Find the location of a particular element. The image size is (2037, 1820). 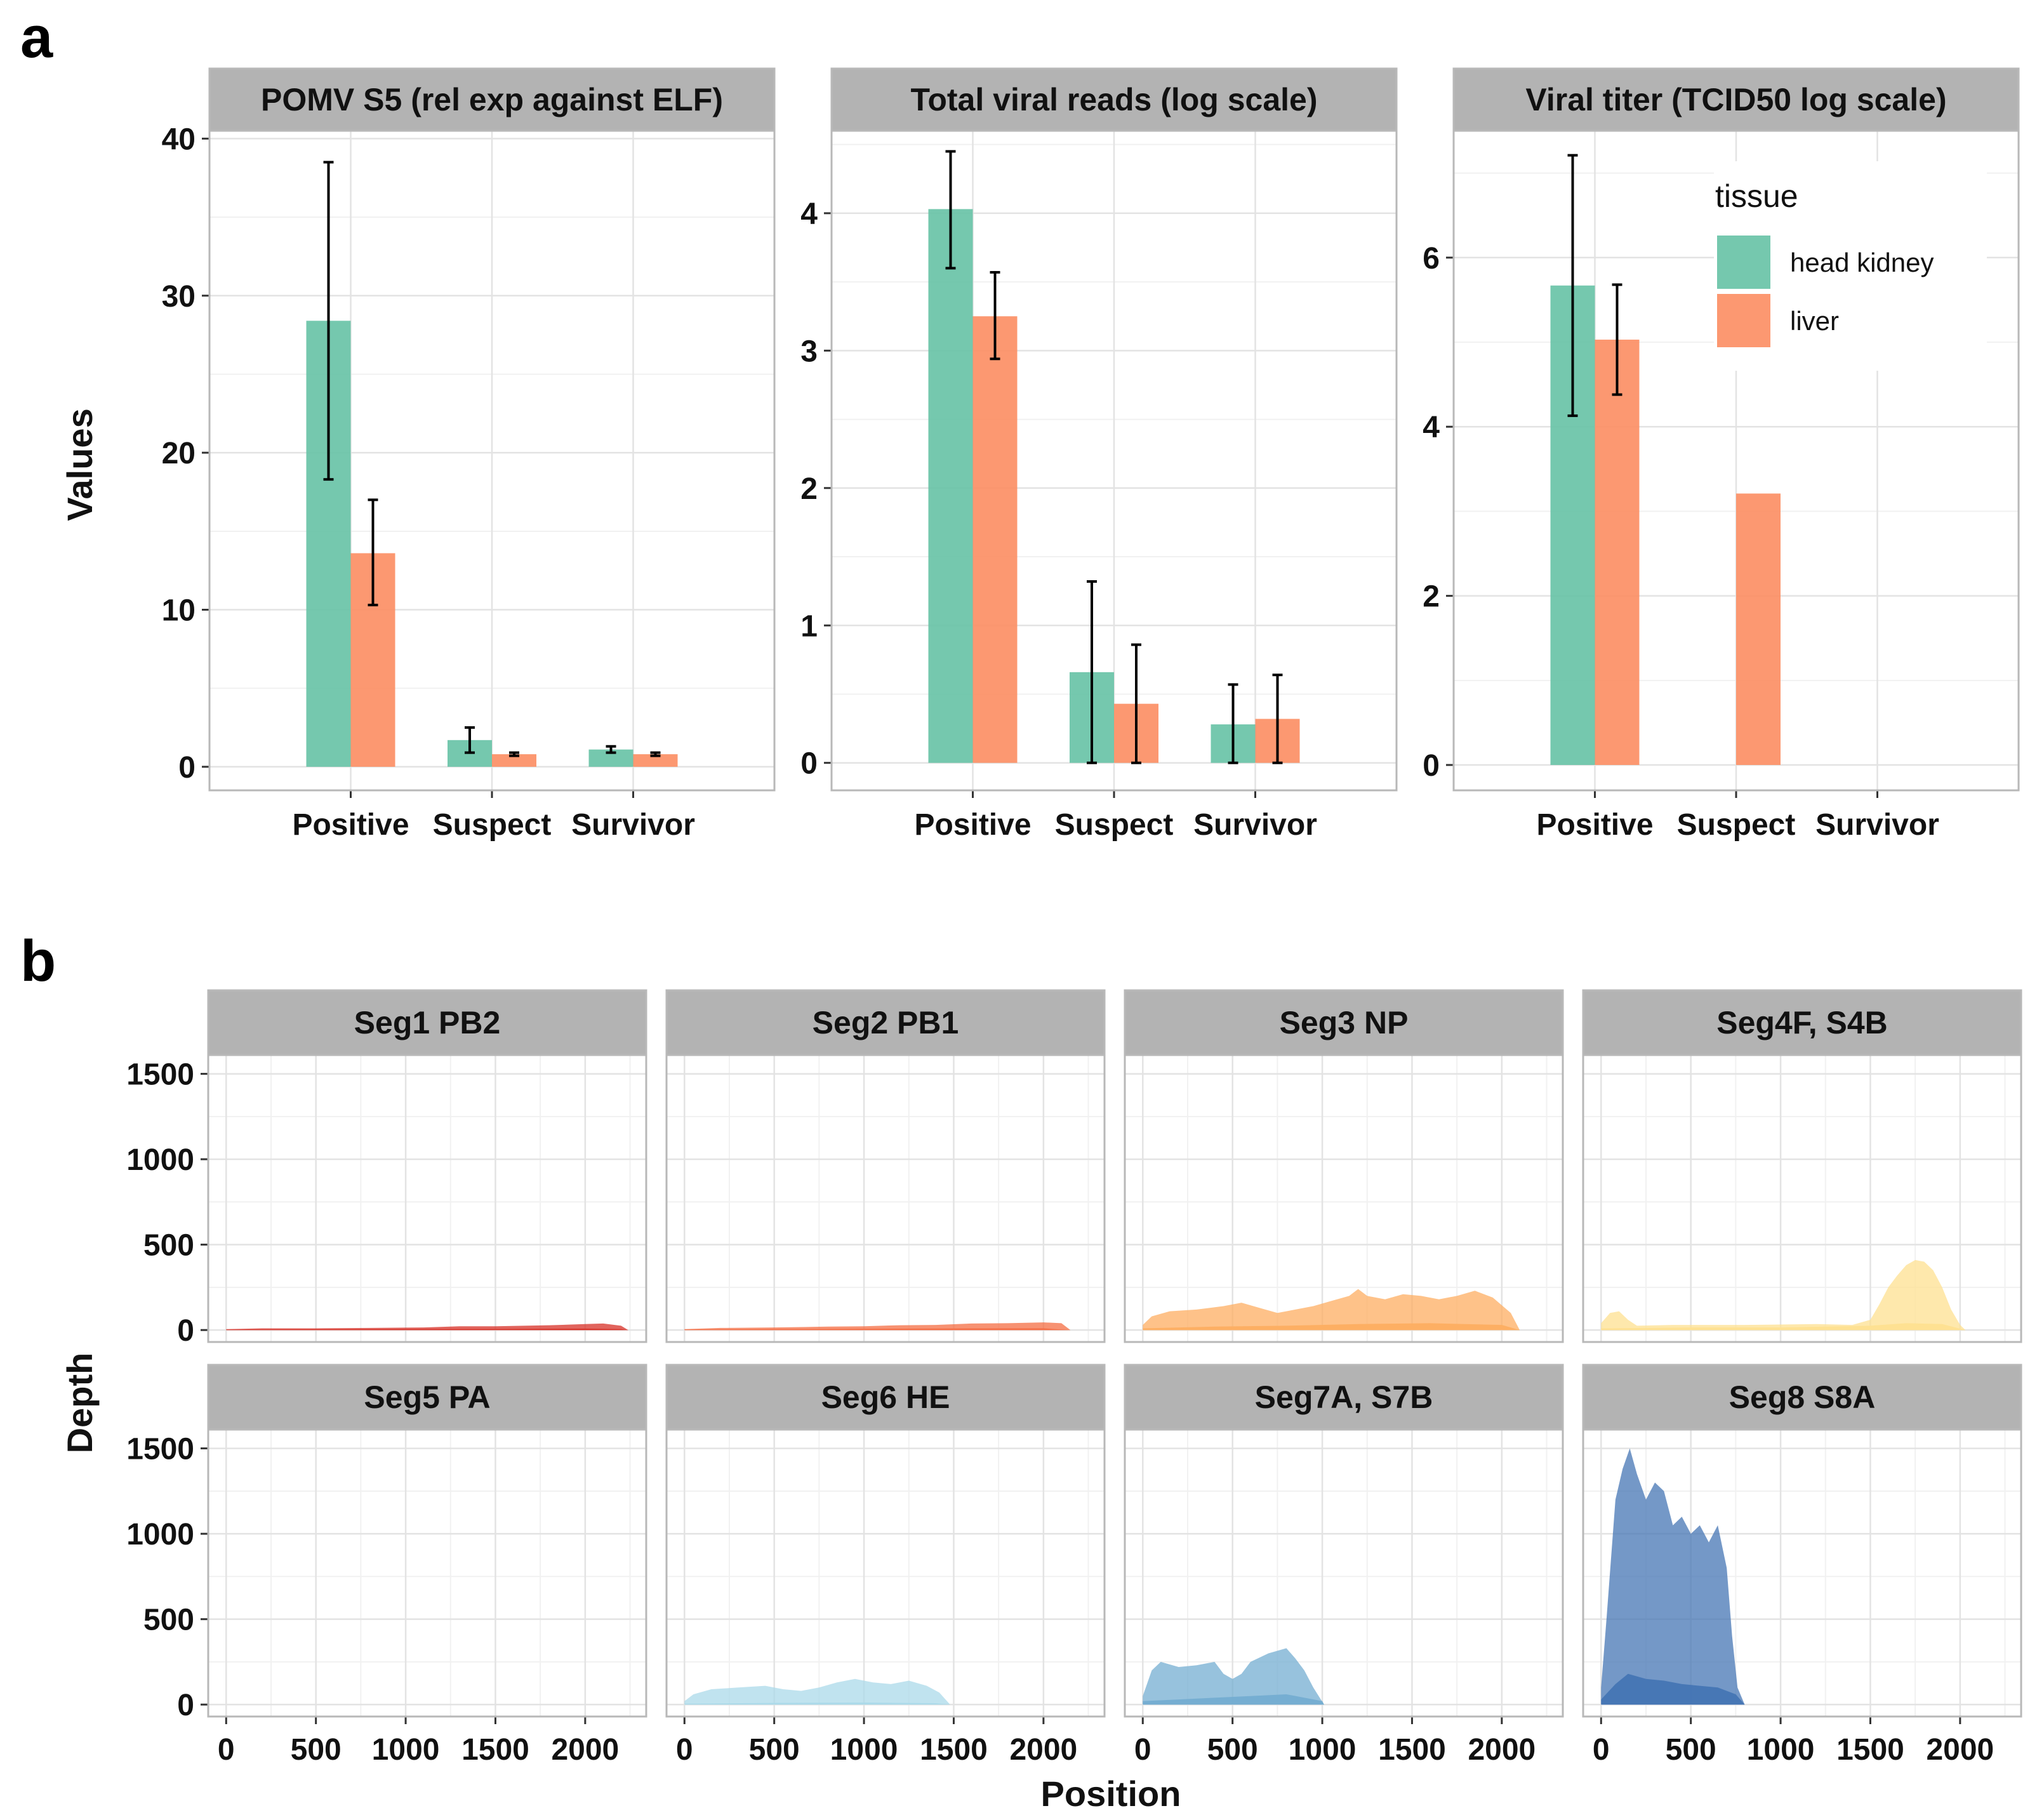

facet-b-1: 0 500 1000 1500 Seg1 PB2 is located at coordinates (386, 1168).